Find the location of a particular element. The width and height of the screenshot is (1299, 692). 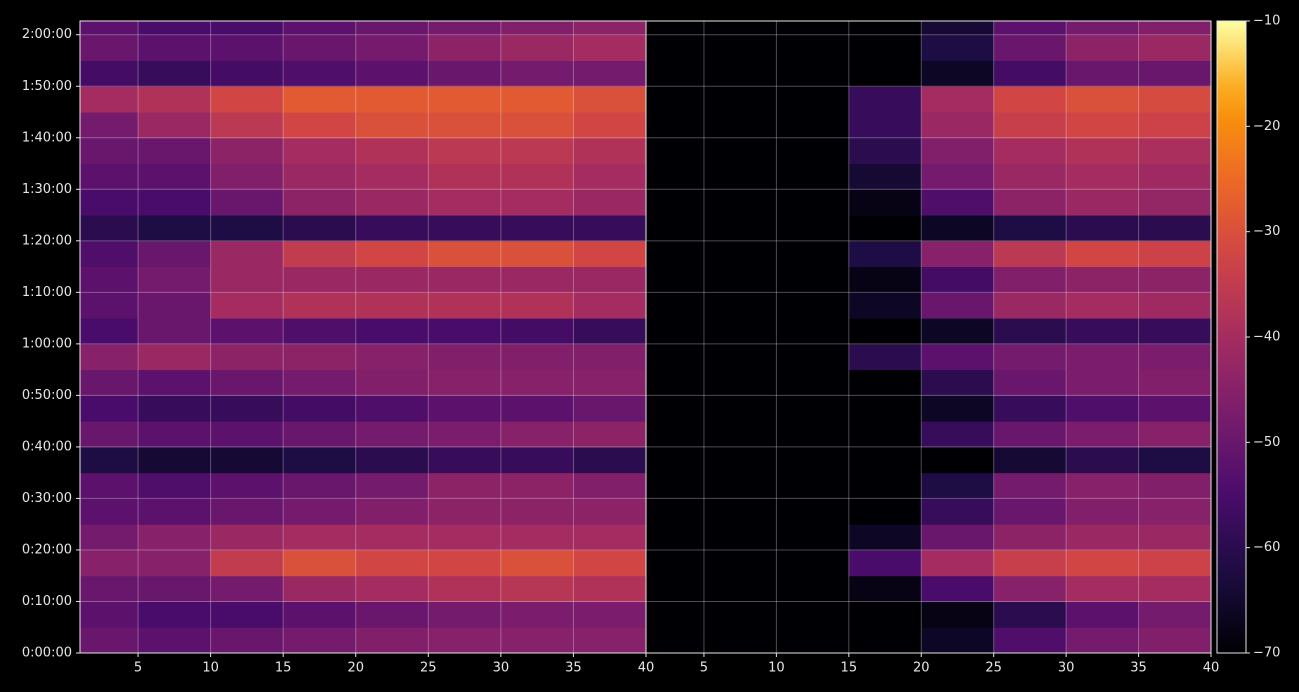

colorbar-tick-label: −50 is located at coordinates (1266, 442).